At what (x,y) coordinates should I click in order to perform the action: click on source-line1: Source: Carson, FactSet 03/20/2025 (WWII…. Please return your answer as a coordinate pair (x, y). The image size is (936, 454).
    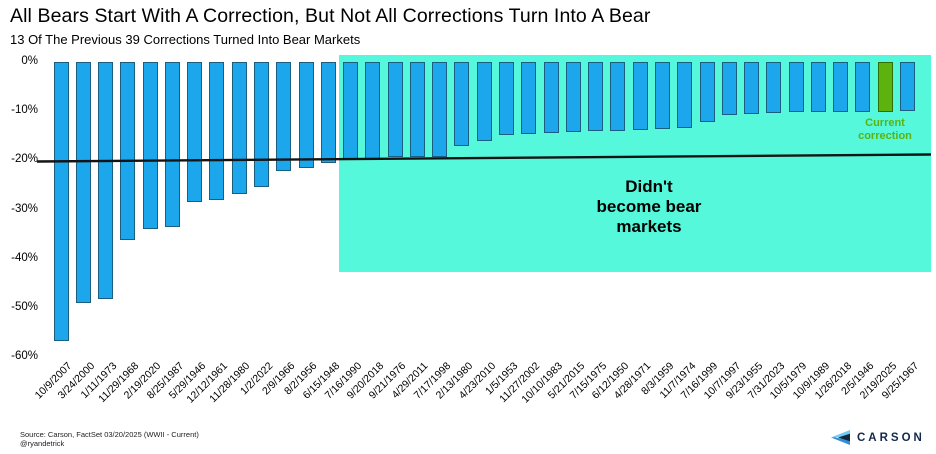
    Looking at the image, I should click on (109, 434).